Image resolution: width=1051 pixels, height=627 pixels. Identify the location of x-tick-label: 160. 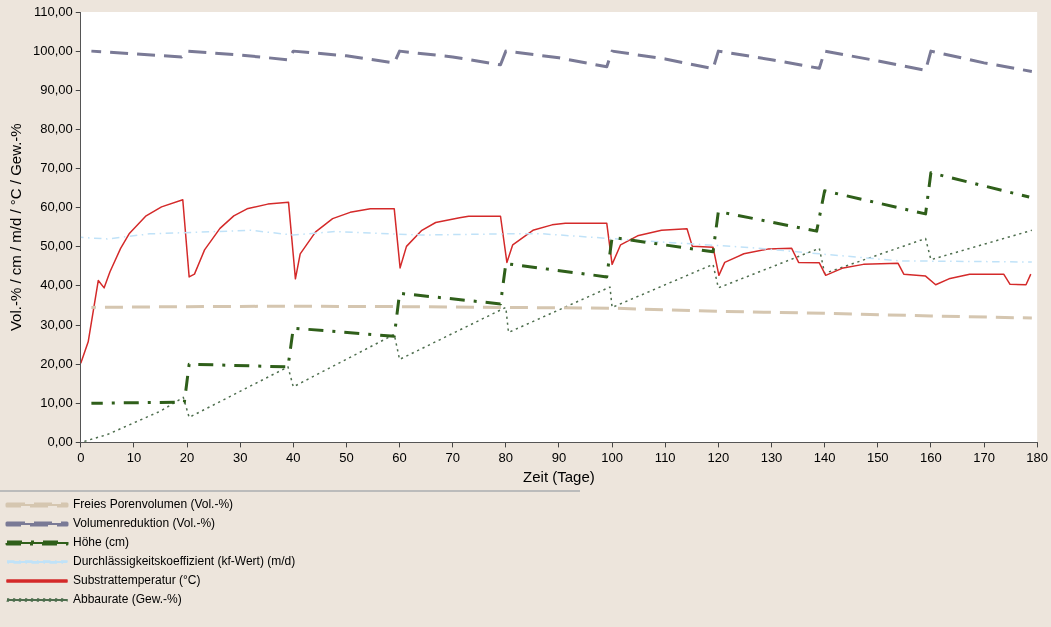
(931, 457).